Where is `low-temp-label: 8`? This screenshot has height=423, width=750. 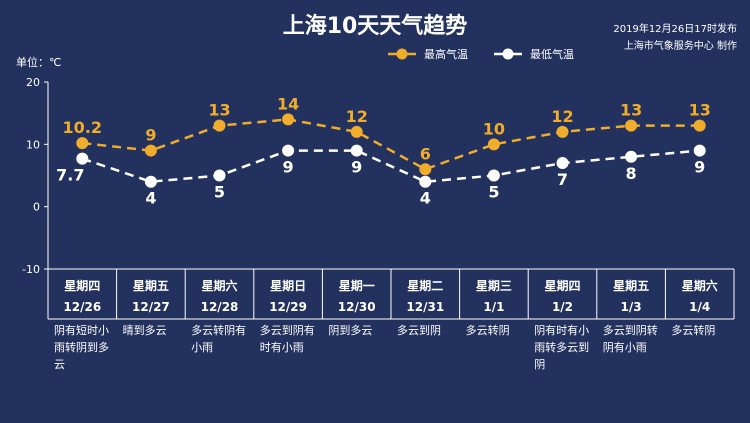 low-temp-label: 8 is located at coordinates (631, 173).